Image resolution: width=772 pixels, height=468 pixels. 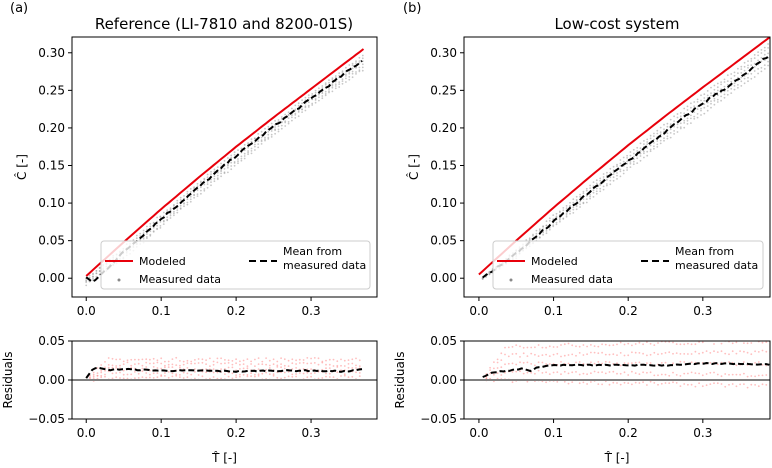 I want to click on x-axis-label: T̂ [-], so click(x=617, y=458).